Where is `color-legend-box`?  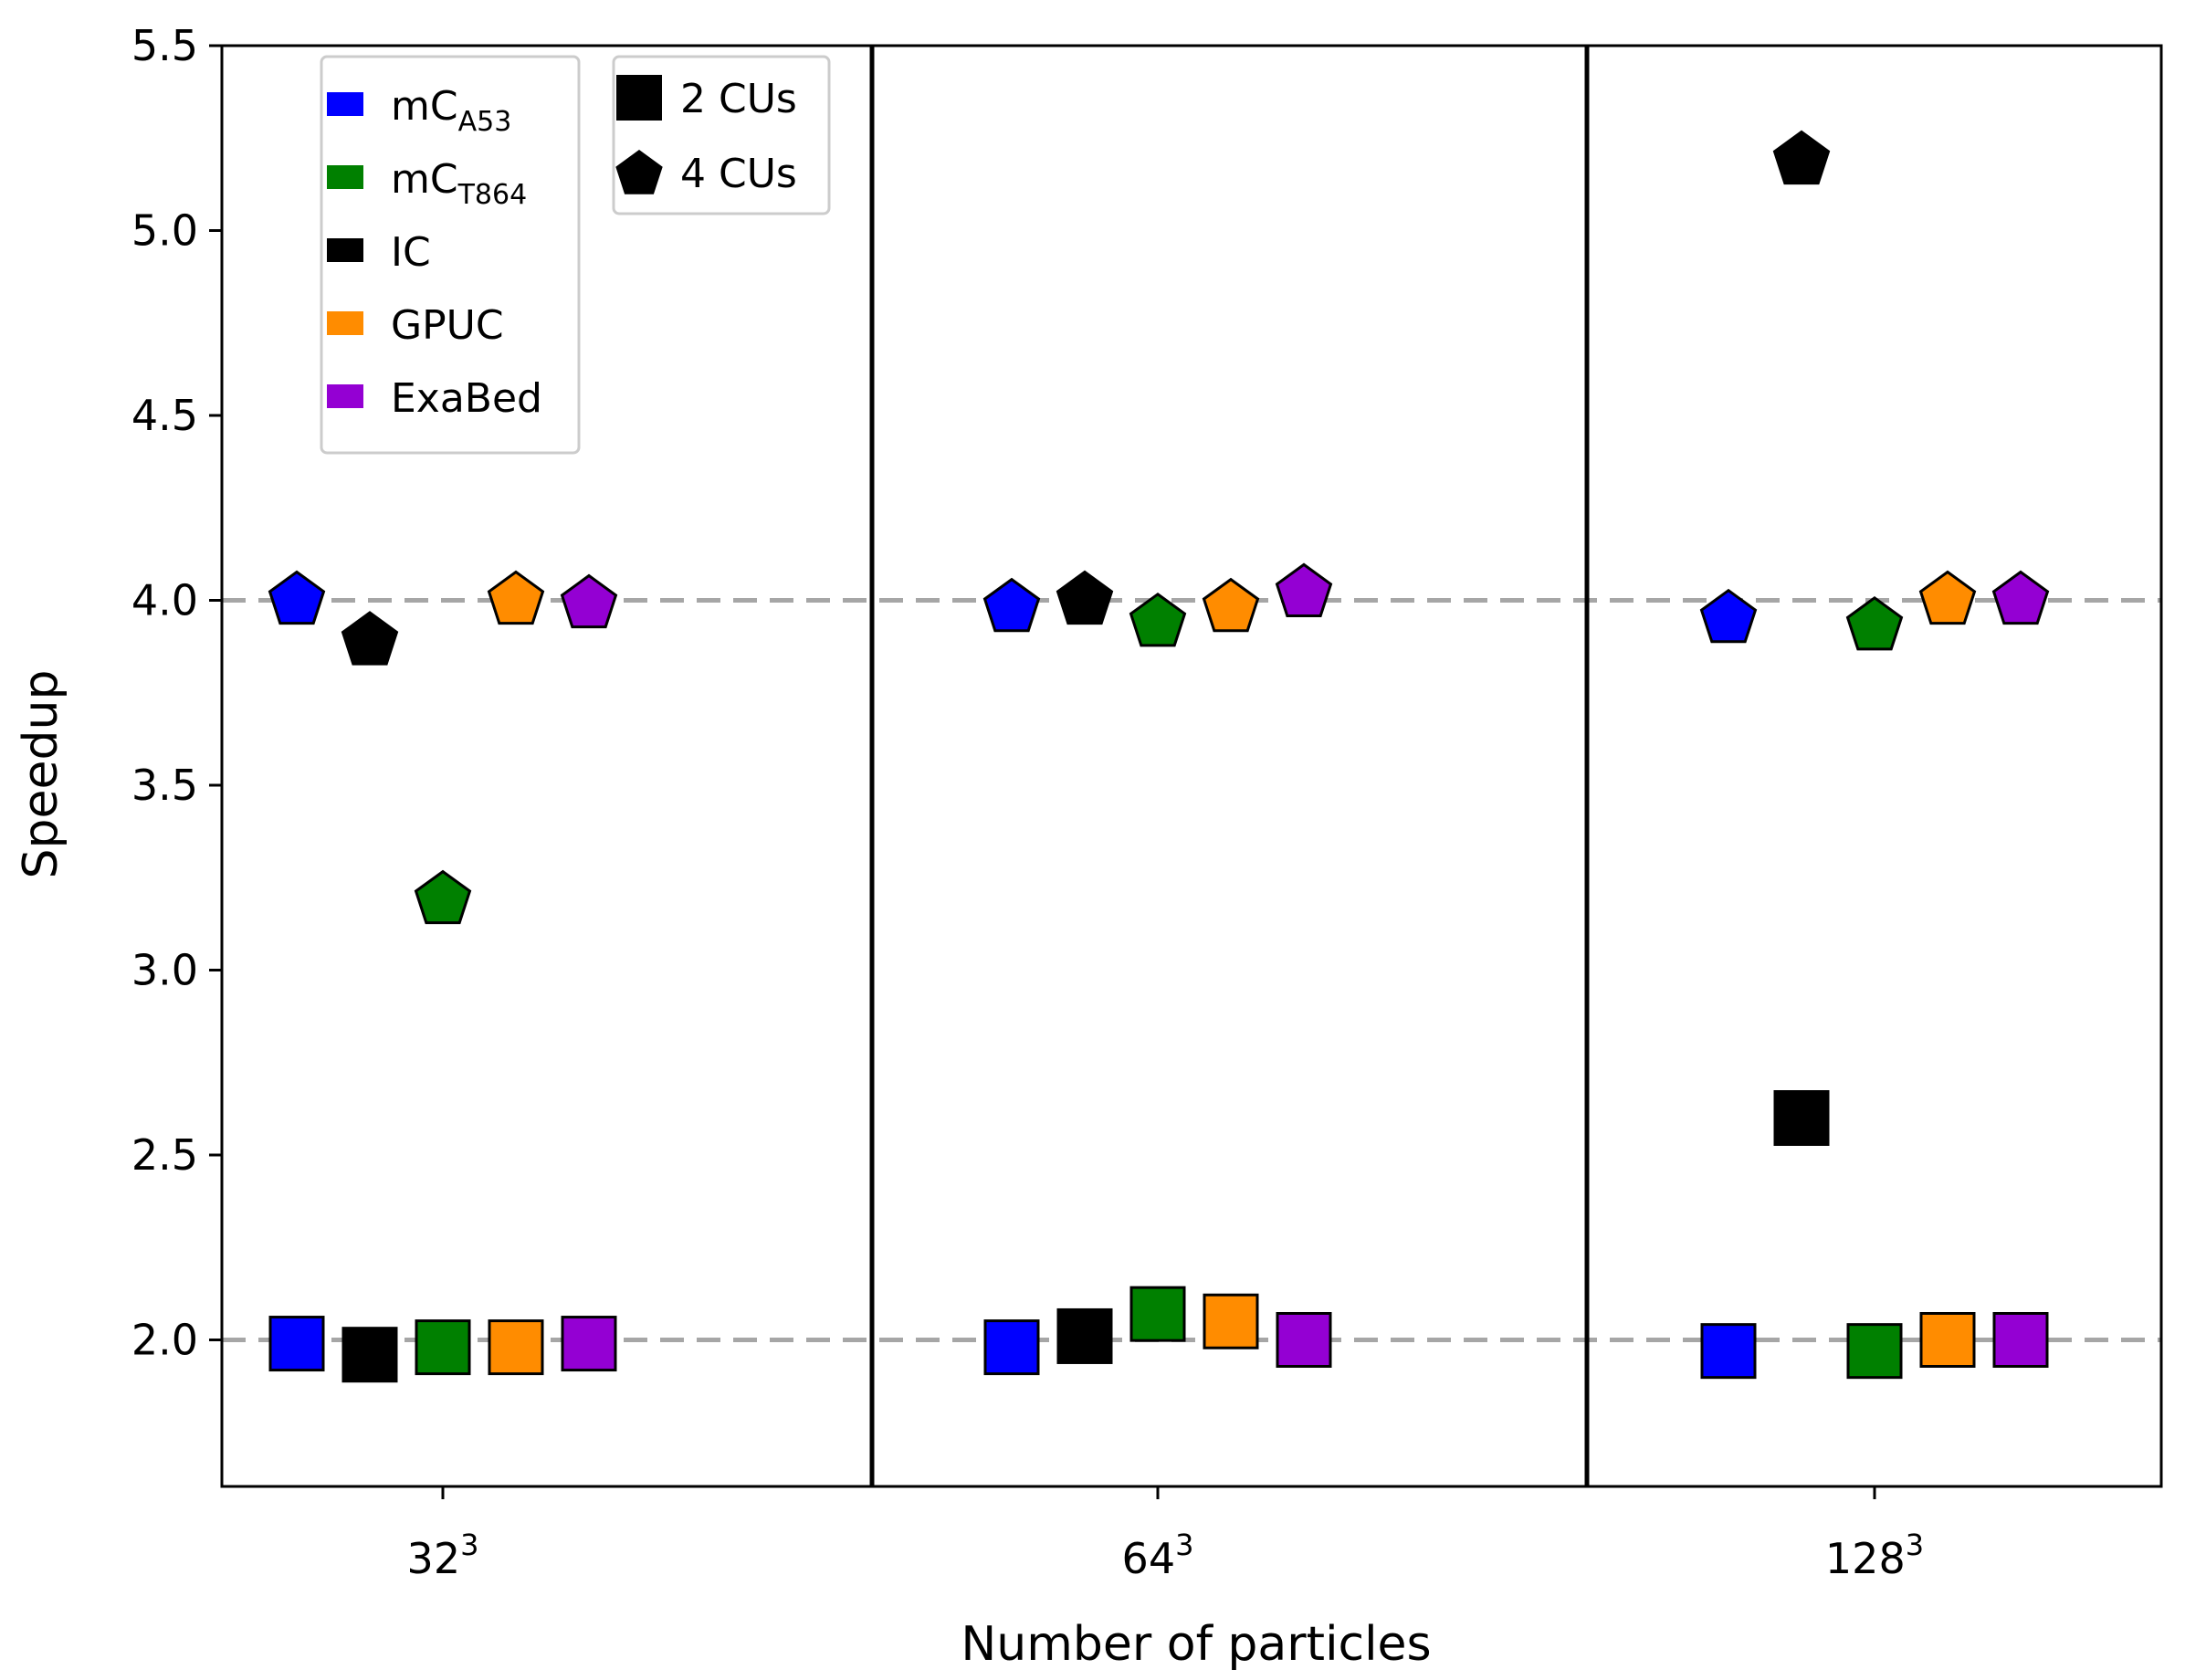 color-legend-box is located at coordinates (451, 255).